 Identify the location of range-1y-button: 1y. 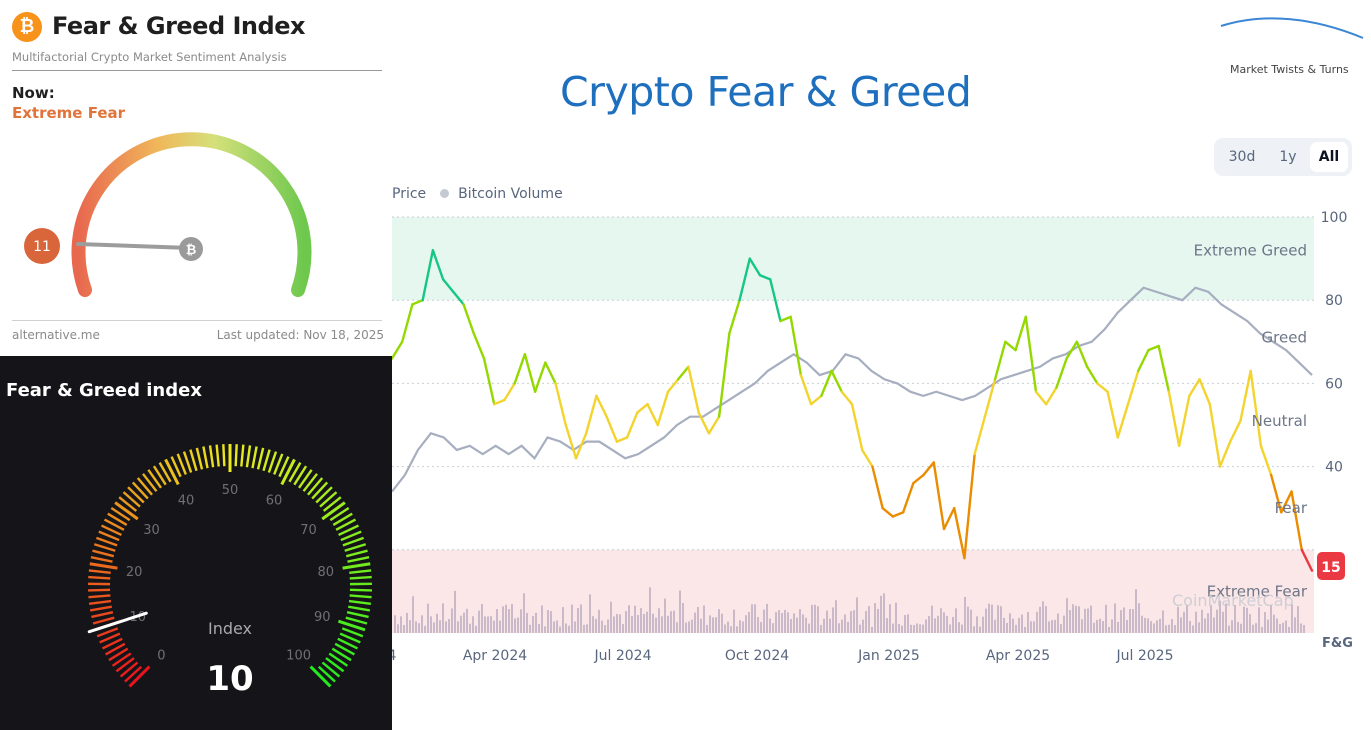
(1288, 157).